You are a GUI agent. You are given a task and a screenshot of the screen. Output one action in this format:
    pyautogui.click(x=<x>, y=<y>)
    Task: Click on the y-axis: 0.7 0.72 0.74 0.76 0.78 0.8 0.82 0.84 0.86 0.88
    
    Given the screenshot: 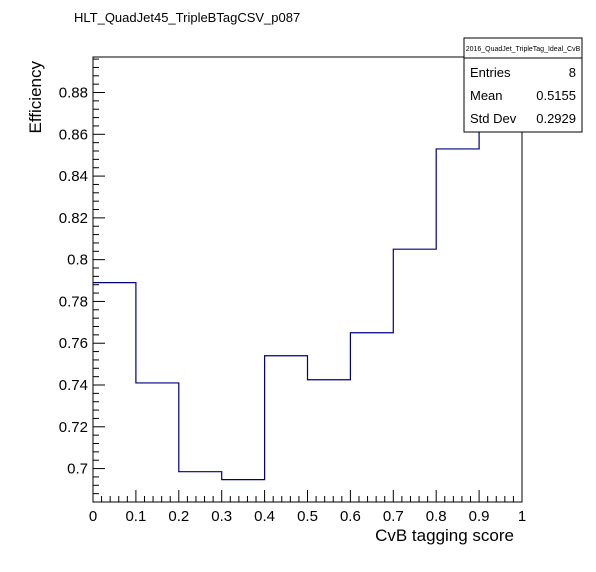 What is the action you would take?
    pyautogui.click(x=82, y=280)
    